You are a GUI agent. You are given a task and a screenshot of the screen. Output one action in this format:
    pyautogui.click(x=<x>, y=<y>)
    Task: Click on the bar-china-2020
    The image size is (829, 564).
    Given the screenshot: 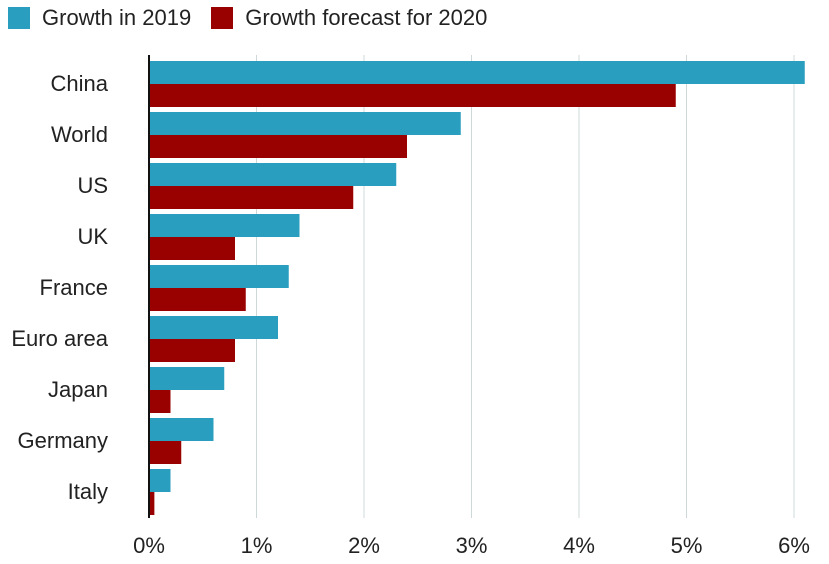 What is the action you would take?
    pyautogui.click(x=412, y=95)
    